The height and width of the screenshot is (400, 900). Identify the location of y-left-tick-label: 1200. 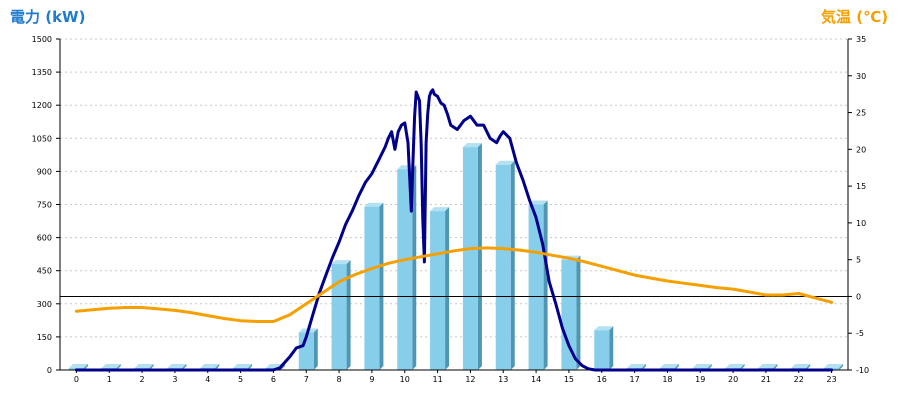
(42, 105).